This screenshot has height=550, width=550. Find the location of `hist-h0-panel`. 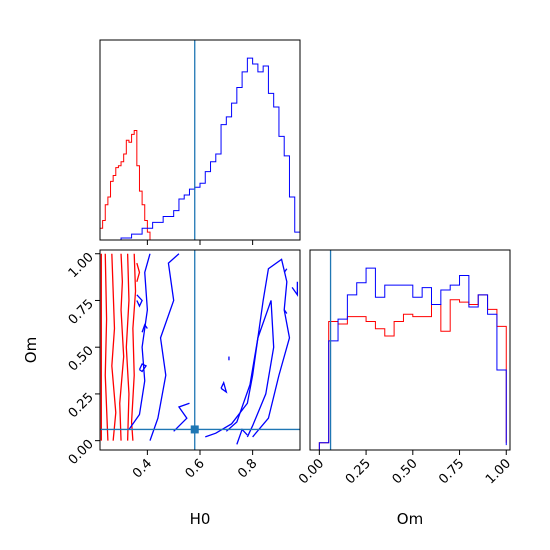

hist-h0-panel is located at coordinates (200, 142).